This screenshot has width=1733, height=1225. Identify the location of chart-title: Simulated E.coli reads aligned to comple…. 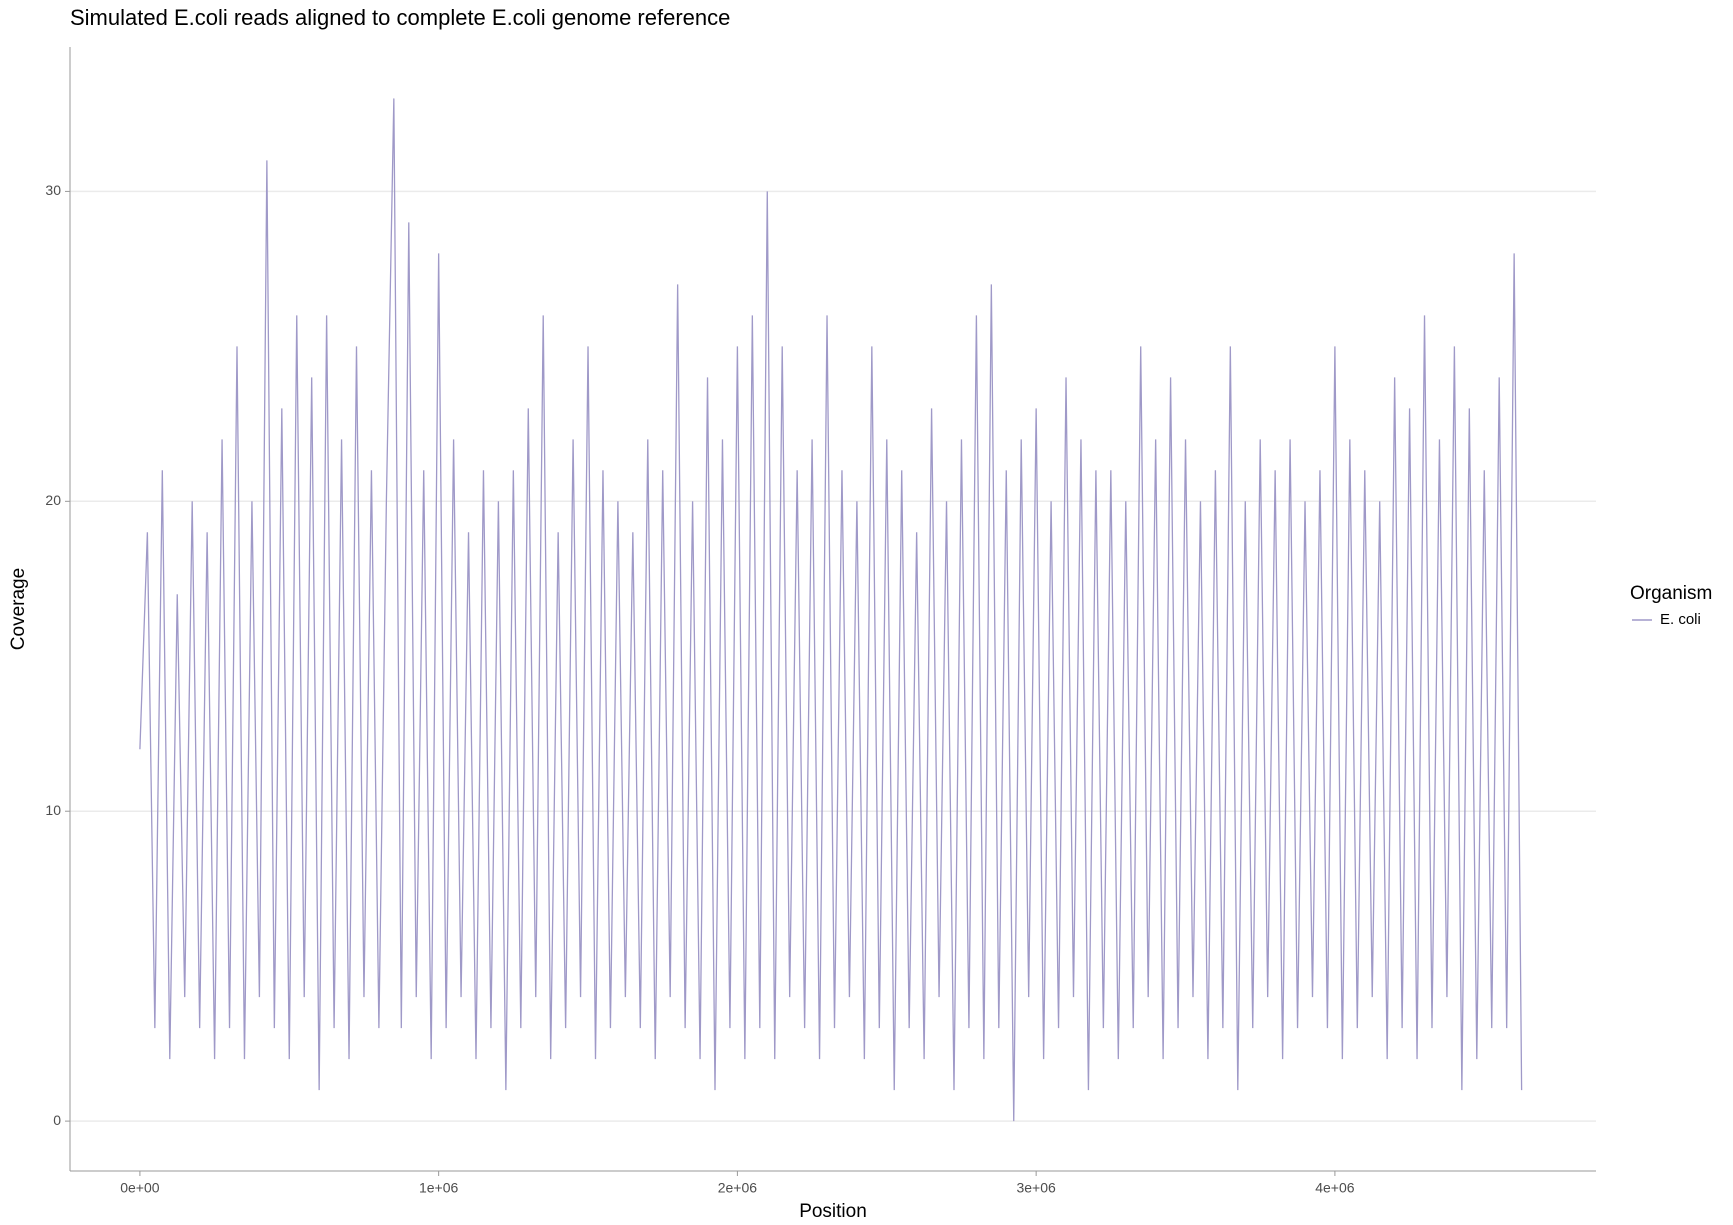
(400, 17).